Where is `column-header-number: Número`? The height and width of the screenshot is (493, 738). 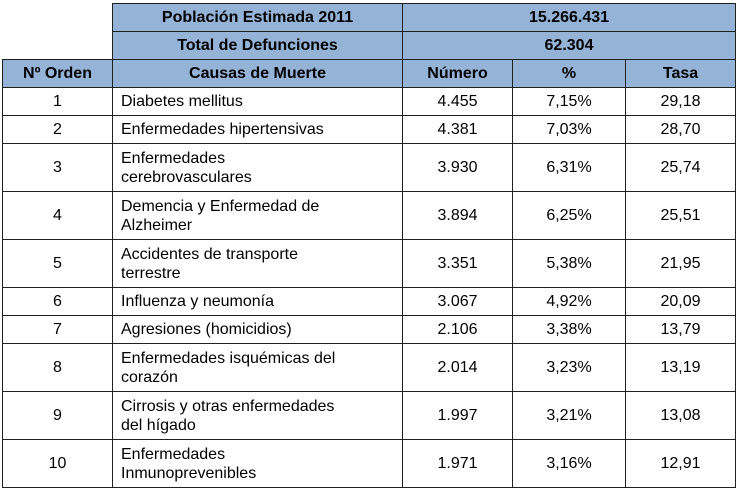
column-header-number: Número is located at coordinates (457, 73).